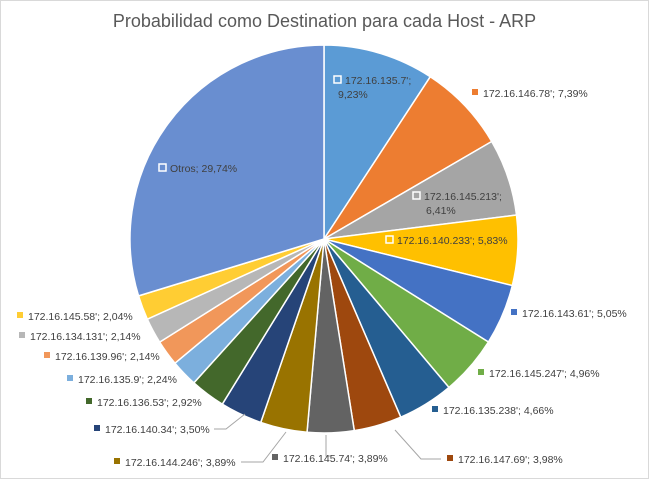  I want to click on data-label: 172.16.140.34'; 3,50%, so click(157, 430).